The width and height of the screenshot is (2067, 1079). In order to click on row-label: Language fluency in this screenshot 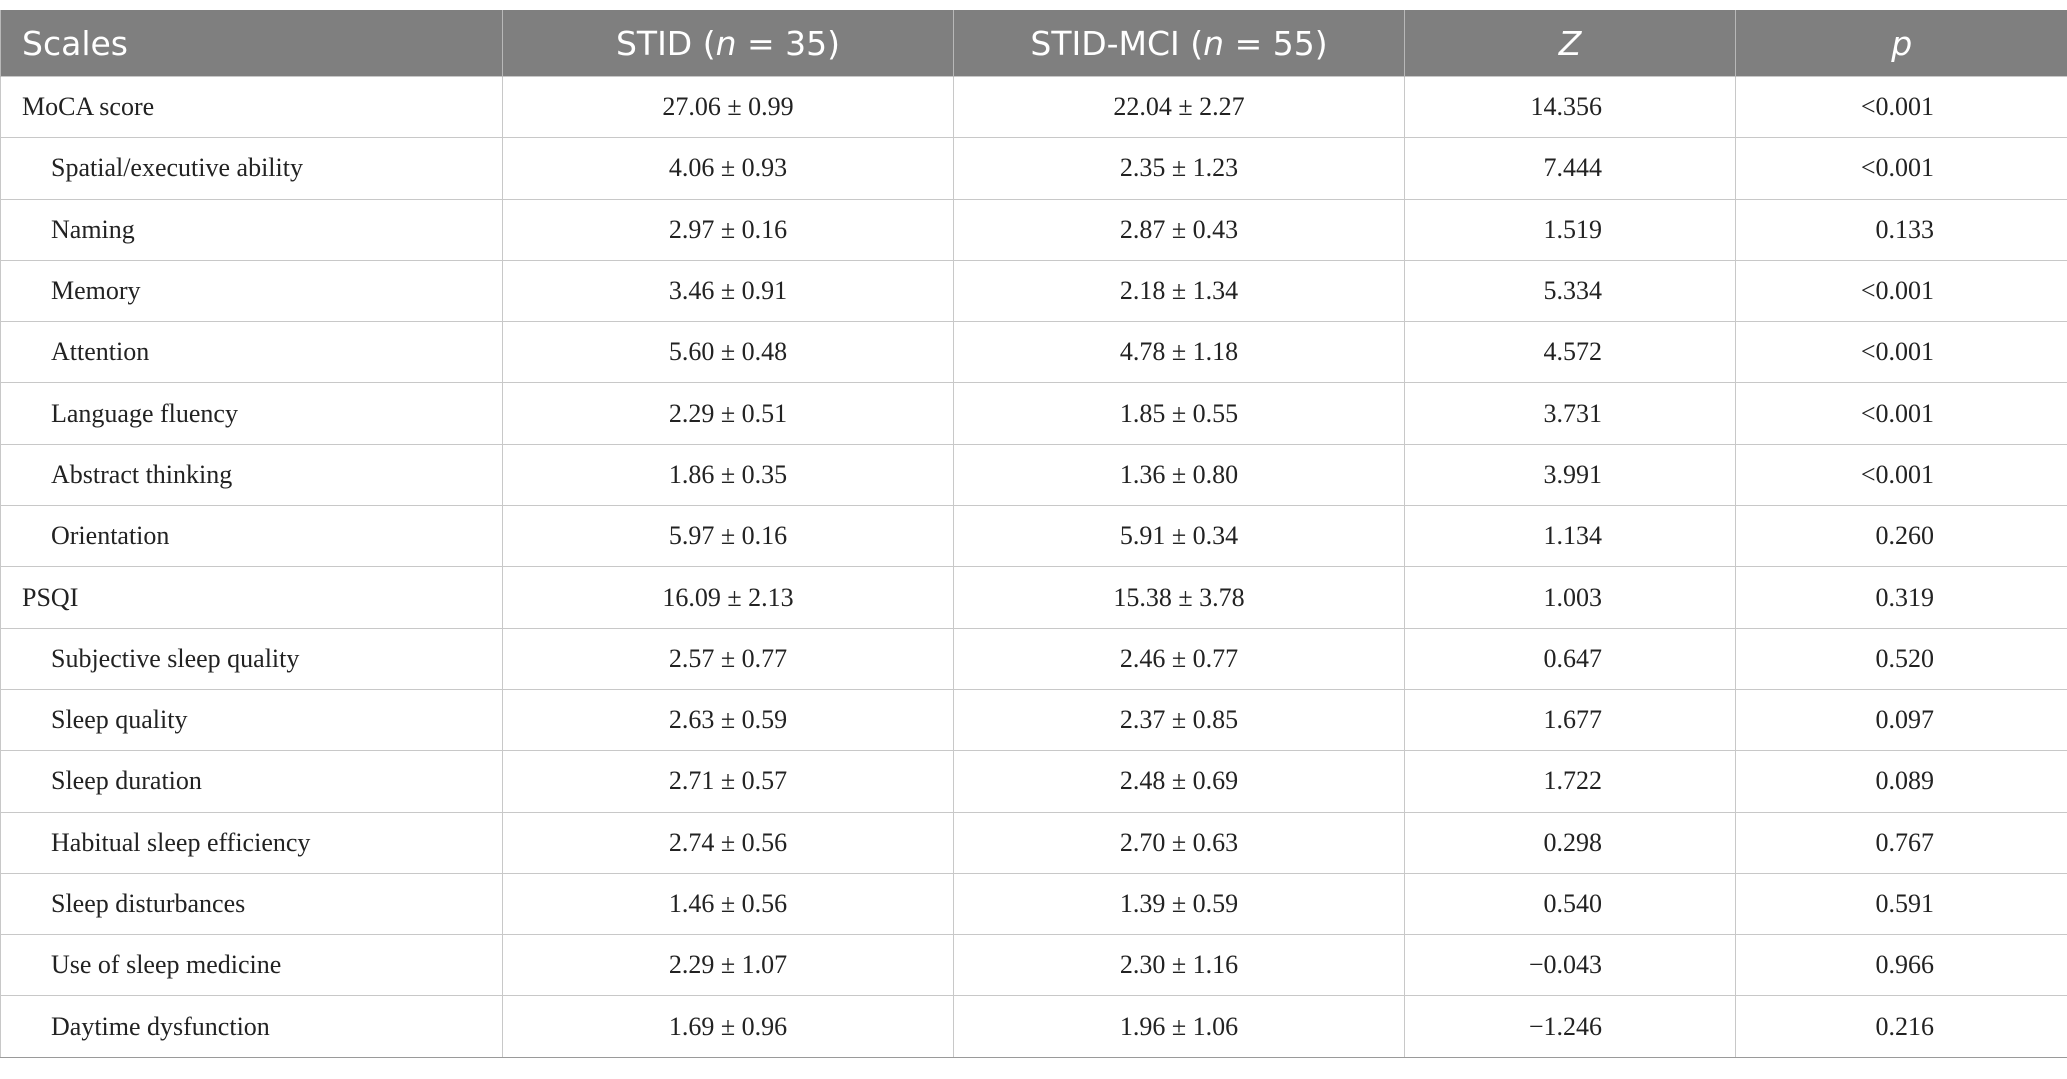, I will do `click(251, 413)`.